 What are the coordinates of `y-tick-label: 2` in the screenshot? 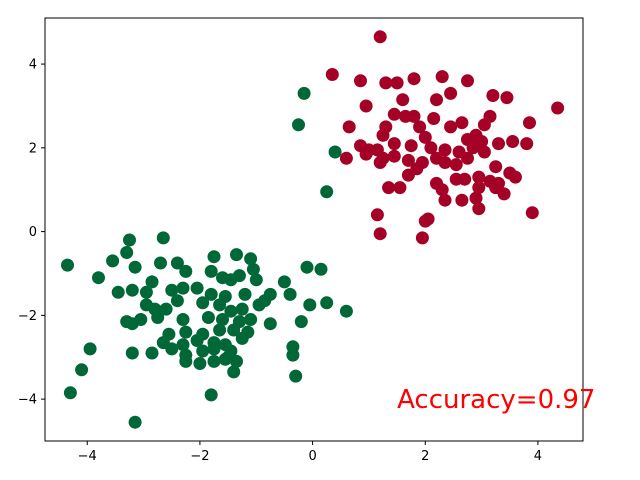 It's located at (33, 148).